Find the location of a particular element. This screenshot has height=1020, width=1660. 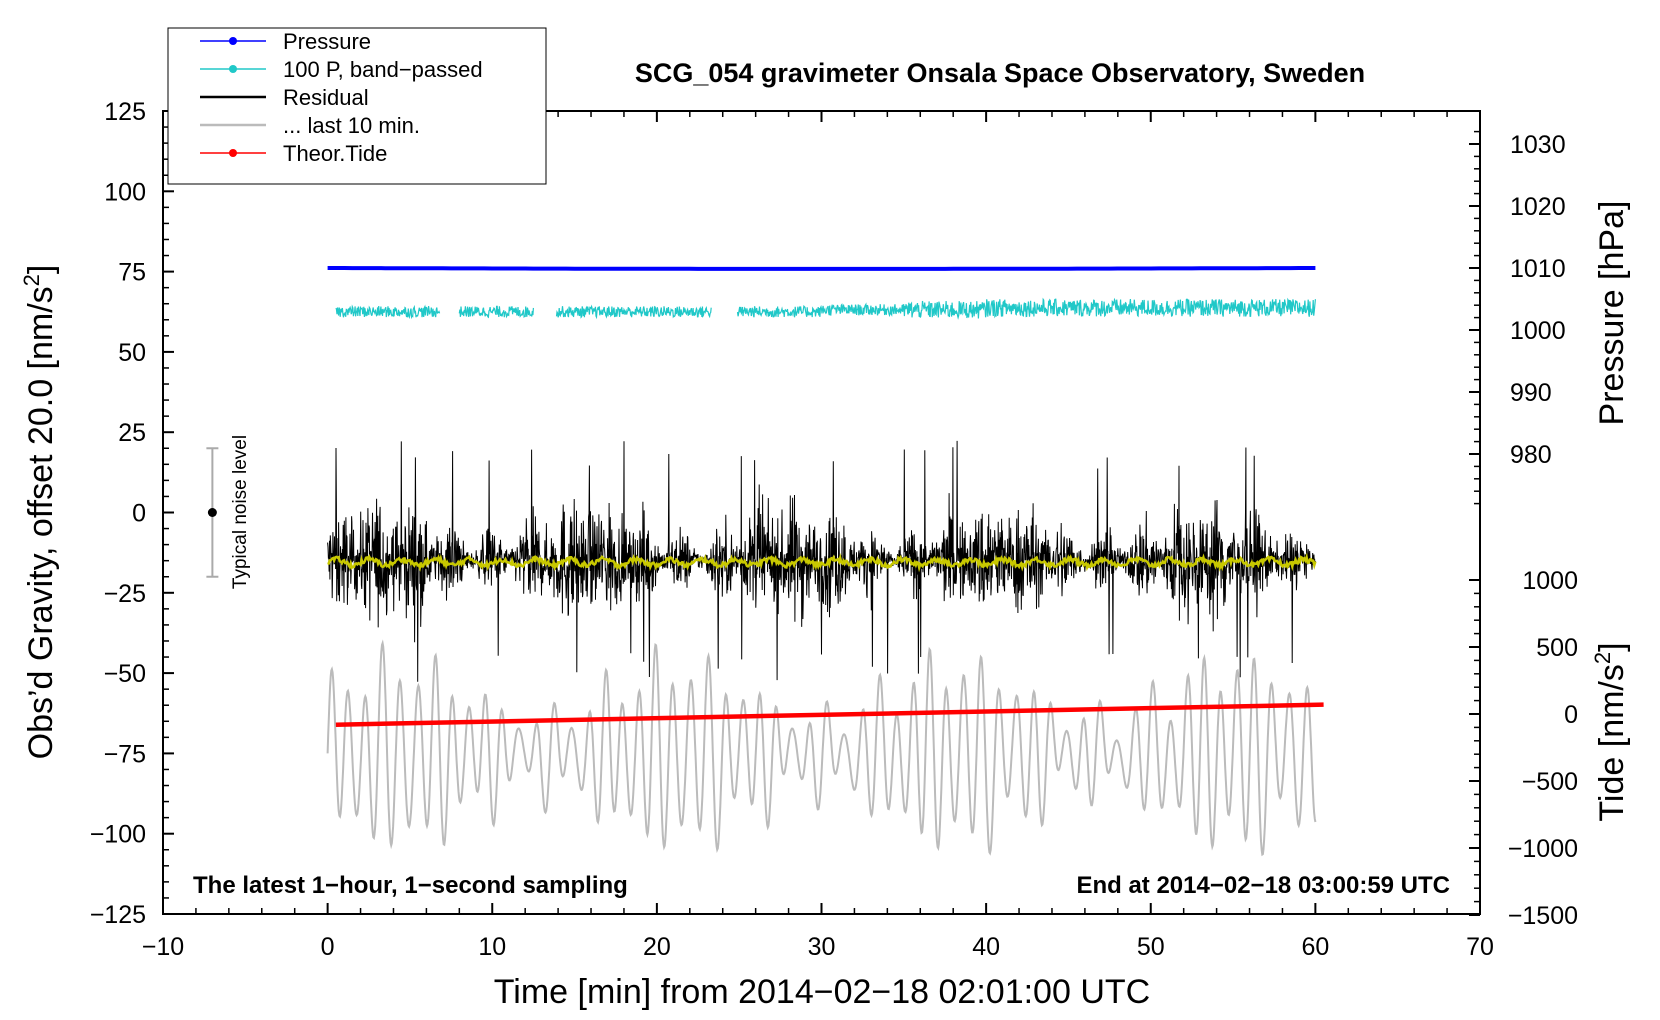

legend-box is located at coordinates (357, 106).